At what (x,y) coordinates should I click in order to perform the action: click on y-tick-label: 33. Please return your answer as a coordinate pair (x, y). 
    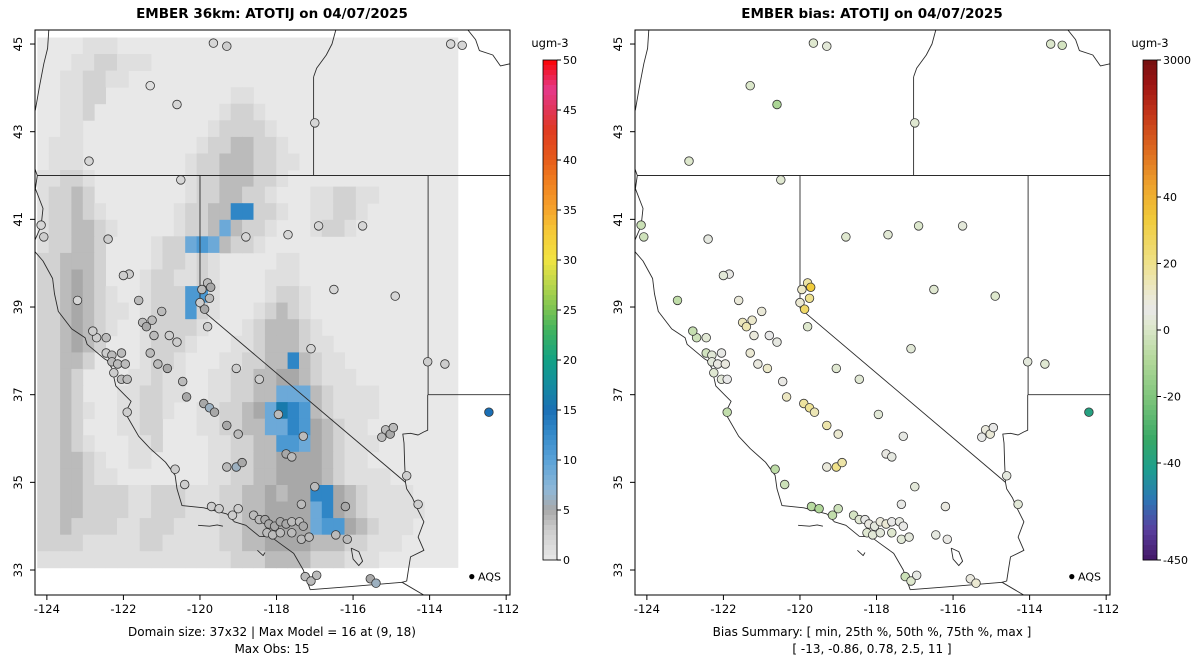
    Looking at the image, I should click on (618, 570).